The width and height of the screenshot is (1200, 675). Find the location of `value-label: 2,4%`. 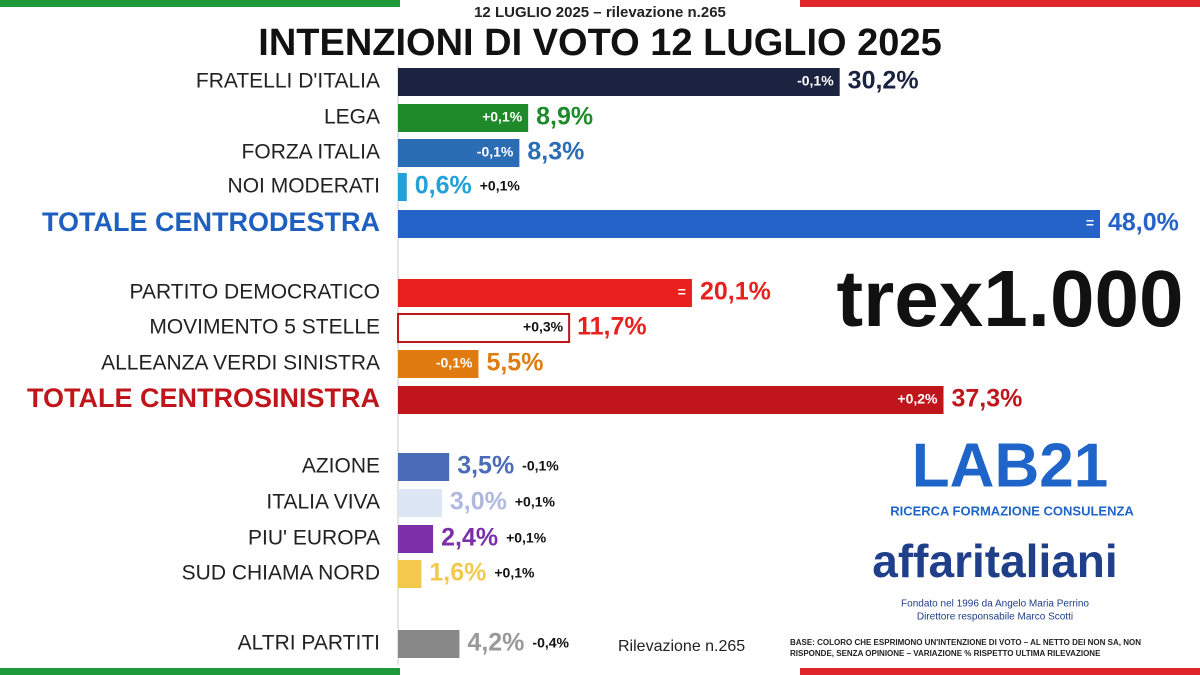

value-label: 2,4% is located at coordinates (469, 538).